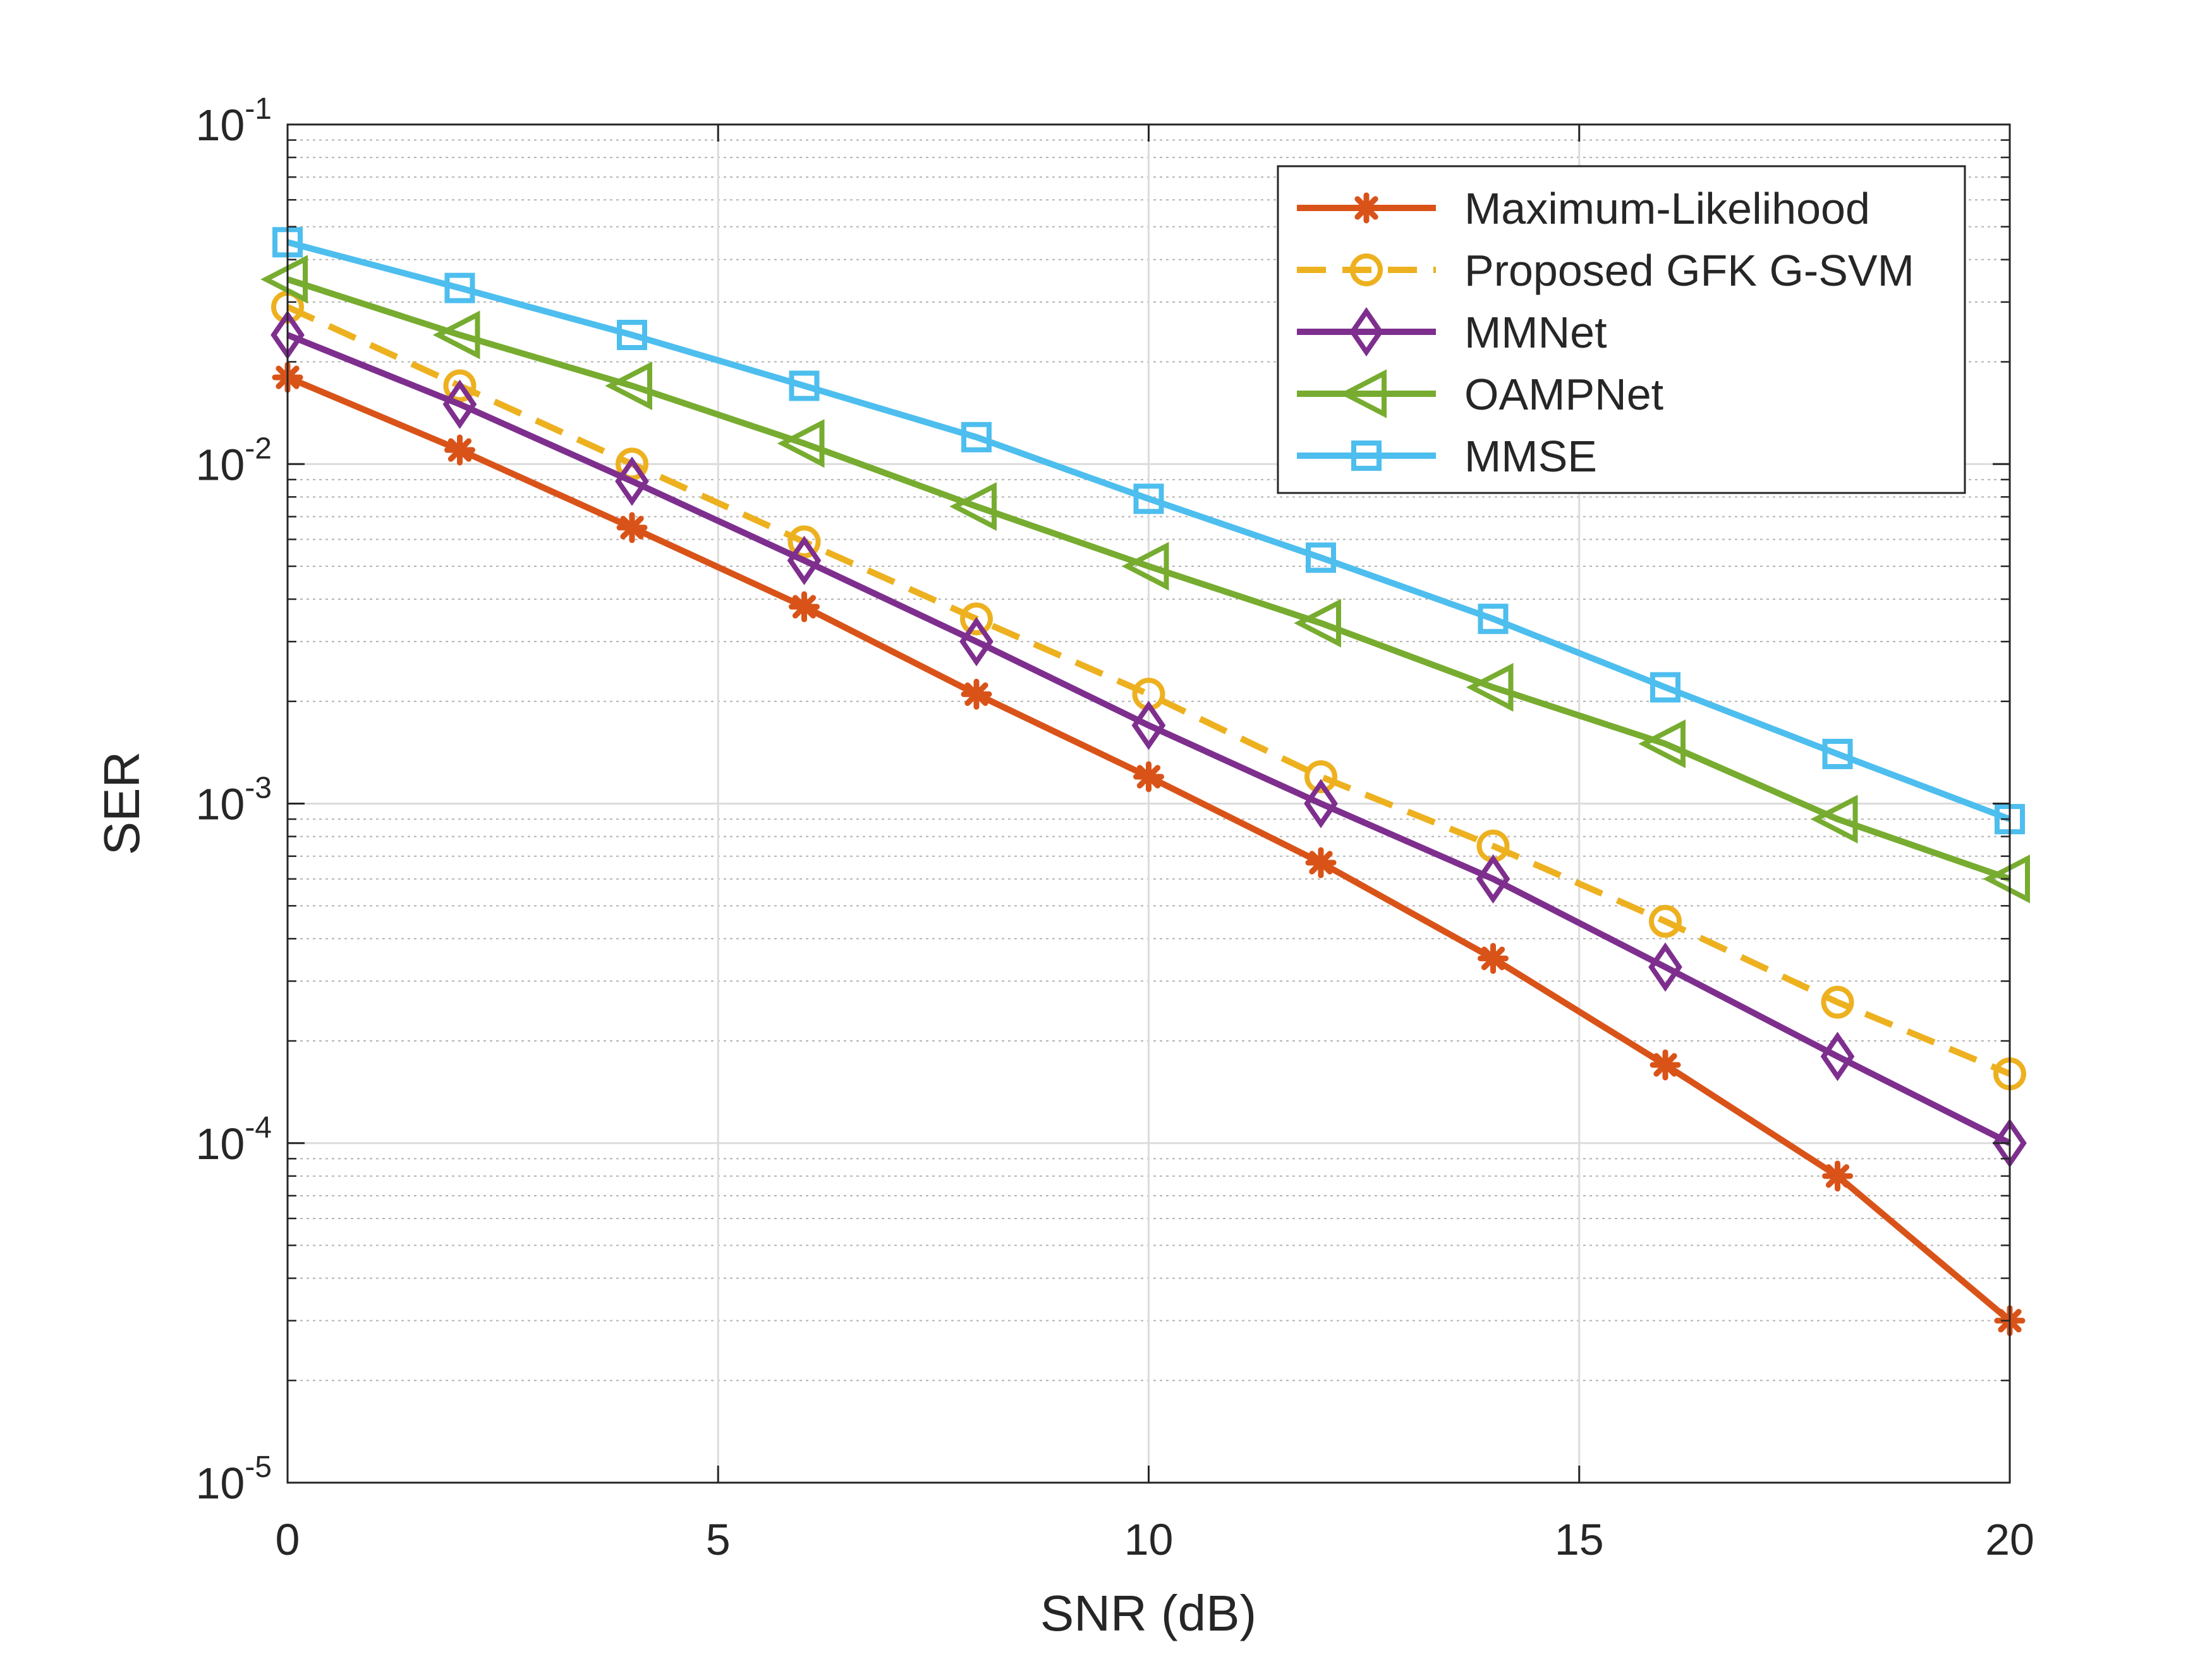  I want to click on y-tick-label: 10⁻³, so click(233, 800).